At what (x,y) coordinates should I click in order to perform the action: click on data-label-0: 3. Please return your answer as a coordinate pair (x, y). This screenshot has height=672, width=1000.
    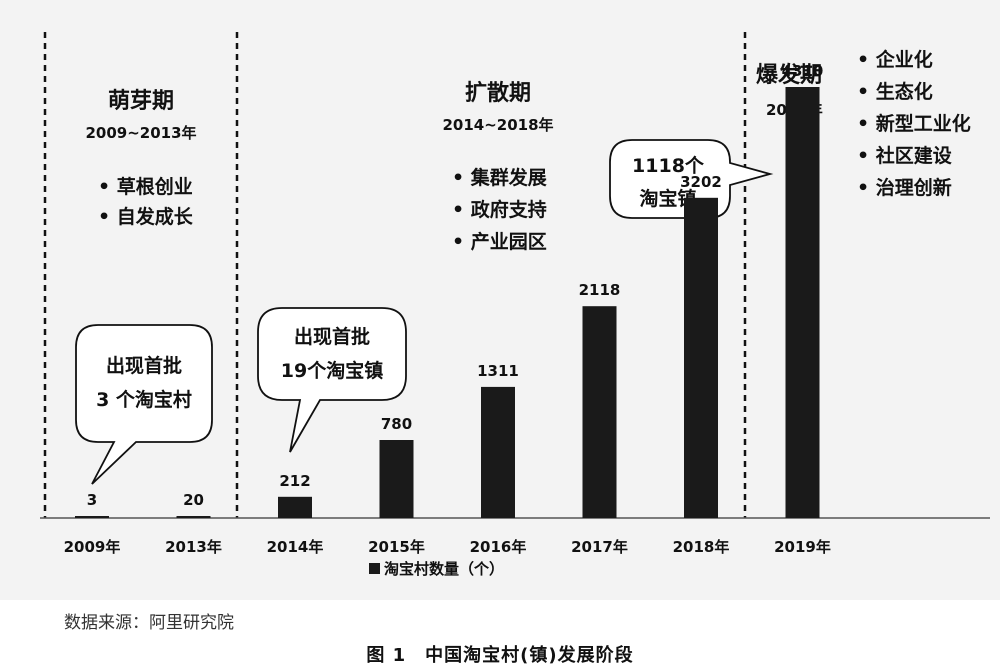
    Looking at the image, I should click on (92, 500).